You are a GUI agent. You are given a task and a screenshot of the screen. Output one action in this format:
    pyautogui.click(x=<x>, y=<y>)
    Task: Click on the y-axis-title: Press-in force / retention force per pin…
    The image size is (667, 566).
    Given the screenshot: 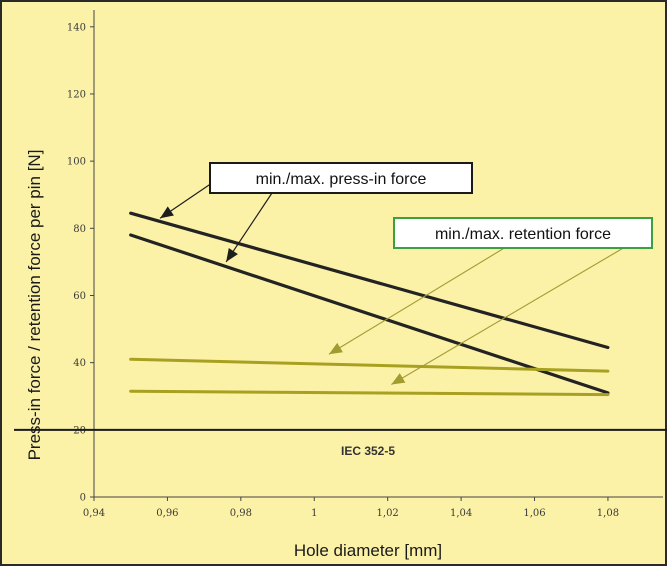 What is the action you would take?
    pyautogui.click(x=34, y=305)
    